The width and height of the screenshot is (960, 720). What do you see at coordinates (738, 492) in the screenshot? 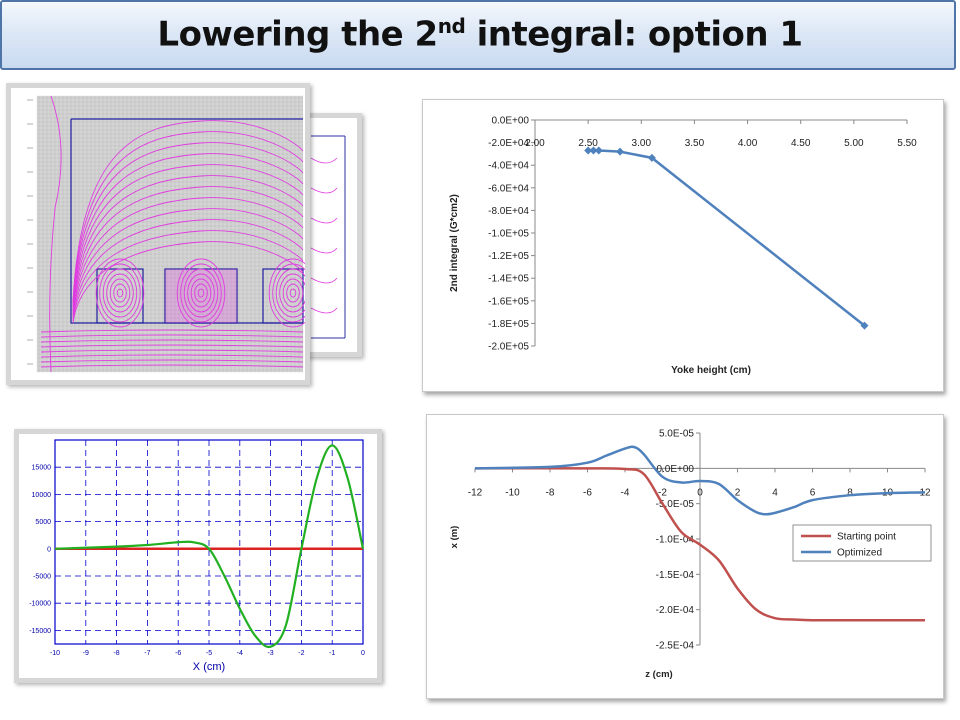
I see `x-tick-label: 2` at bounding box center [738, 492].